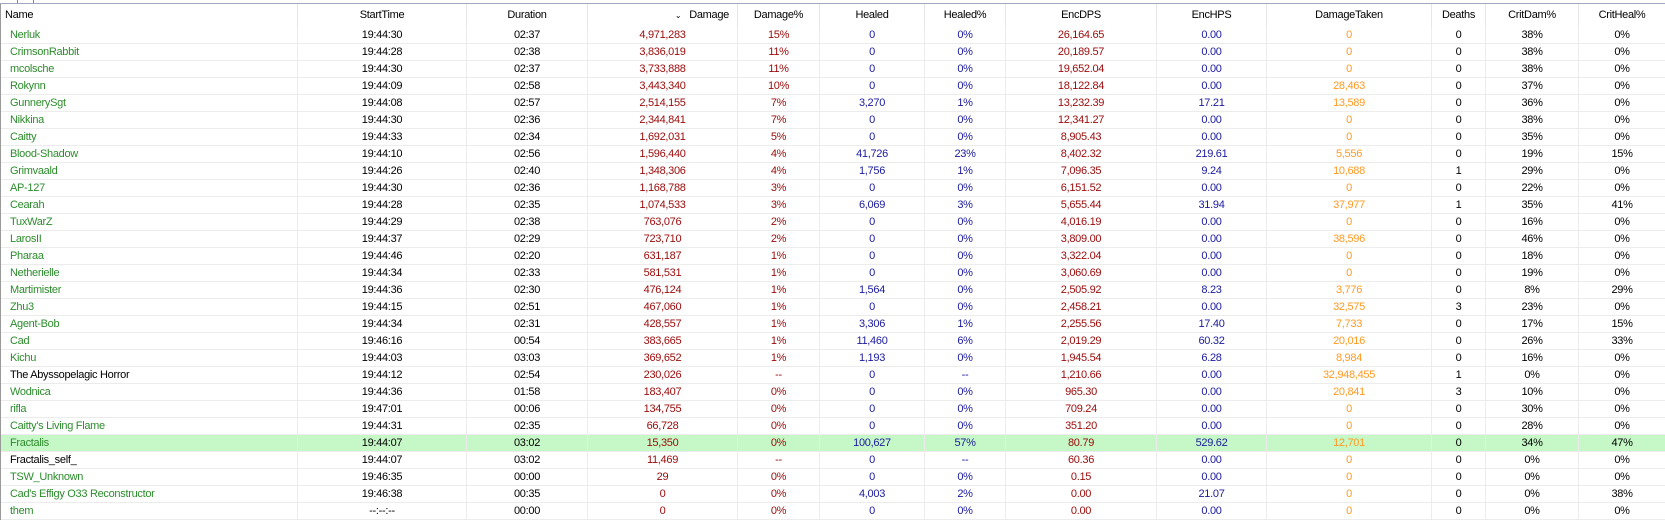 This screenshot has height=526, width=1665. Describe the element at coordinates (382, 426) in the screenshot. I see `cell-st: 19:44:31` at that location.